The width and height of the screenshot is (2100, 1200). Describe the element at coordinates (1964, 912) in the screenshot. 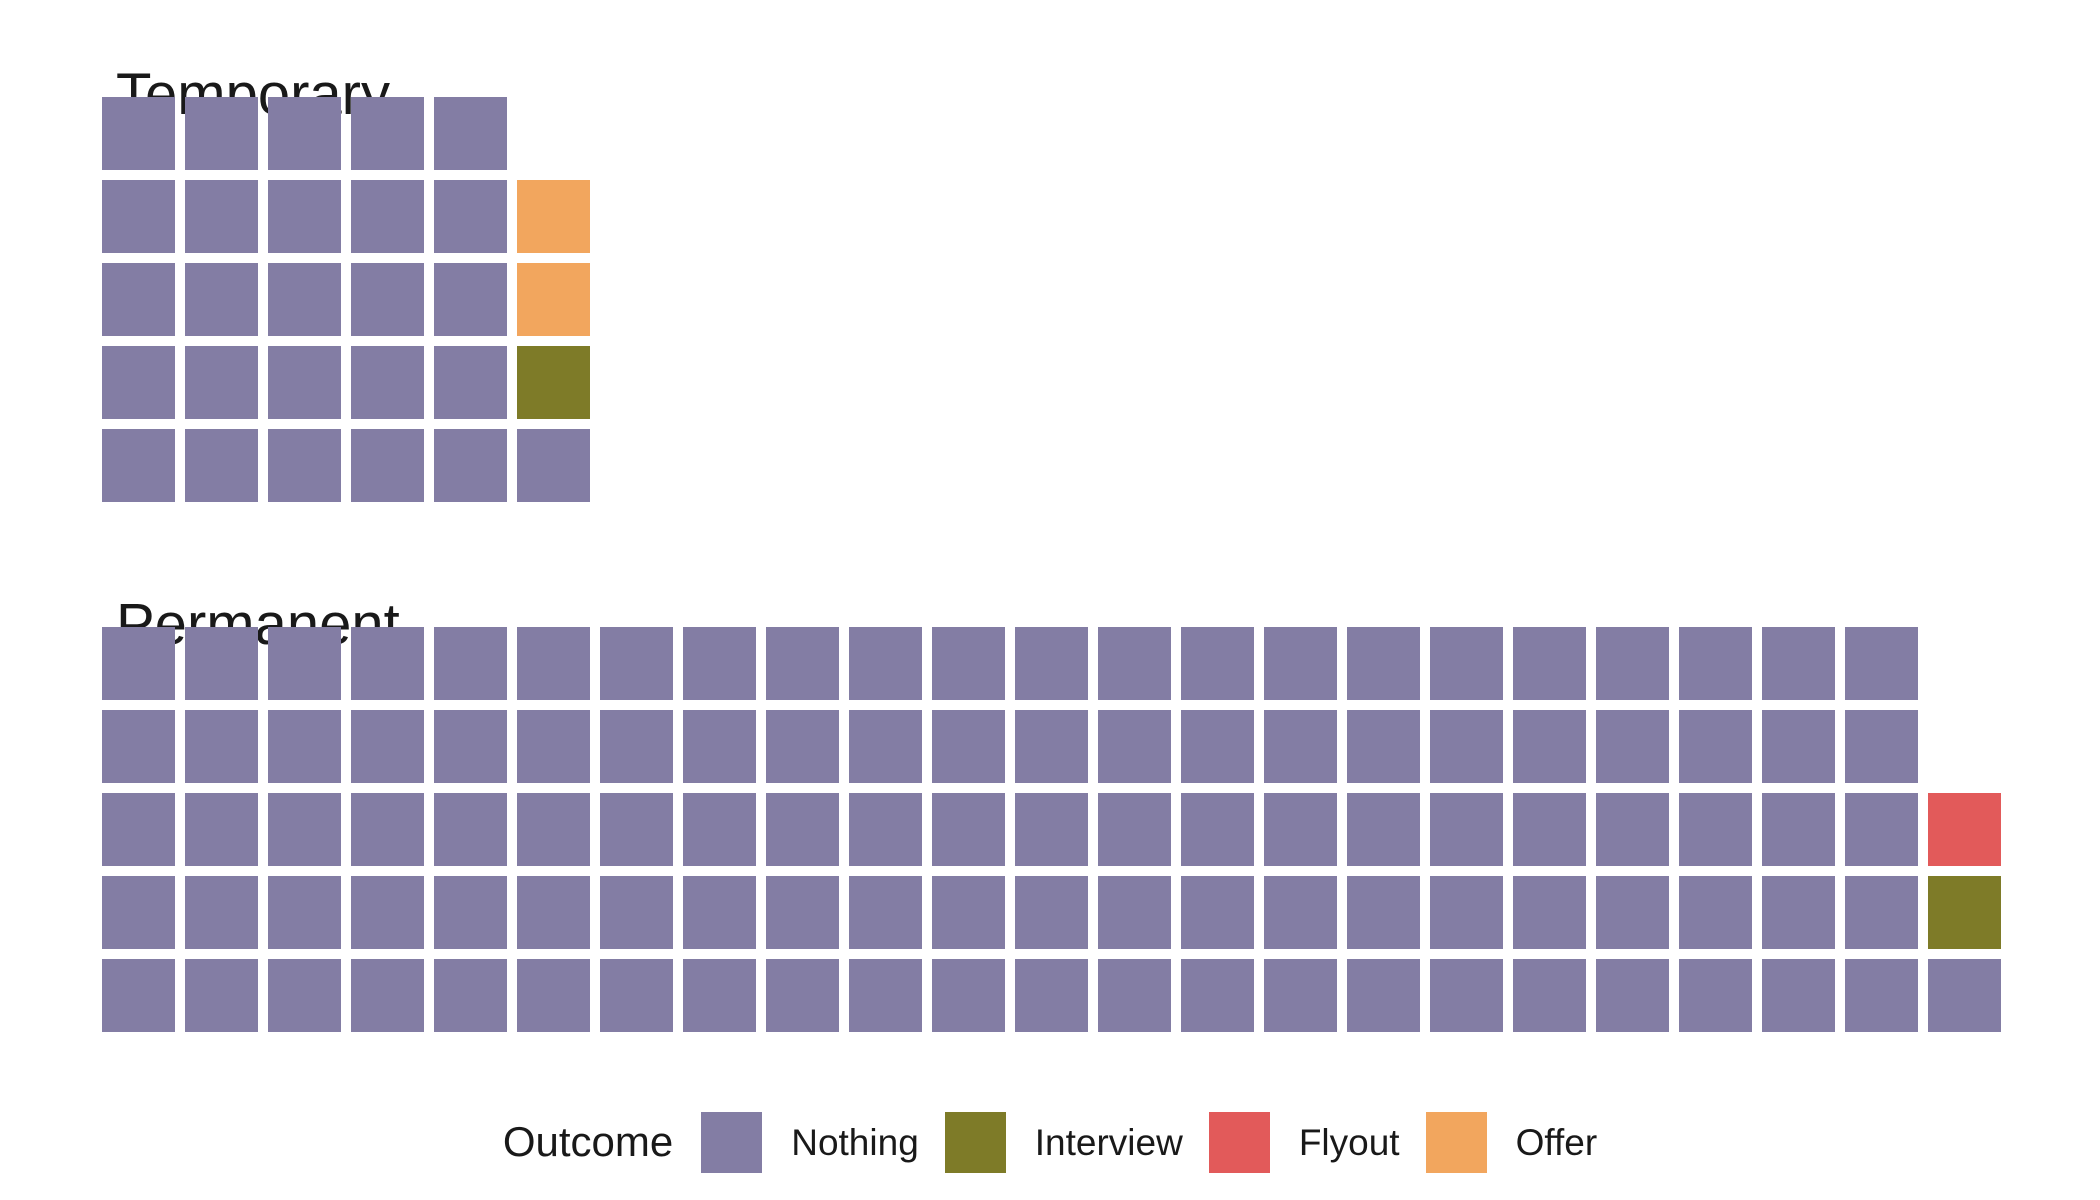

I see `waffle-cell-interview` at that location.